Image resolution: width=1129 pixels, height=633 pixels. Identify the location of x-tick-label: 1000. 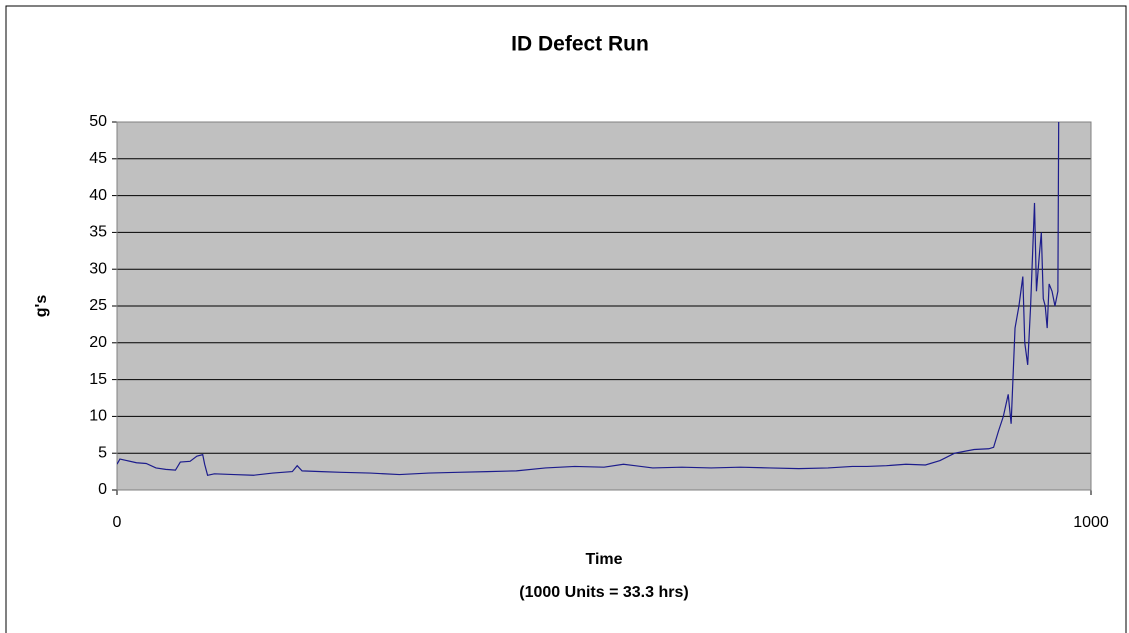
(1091, 522).